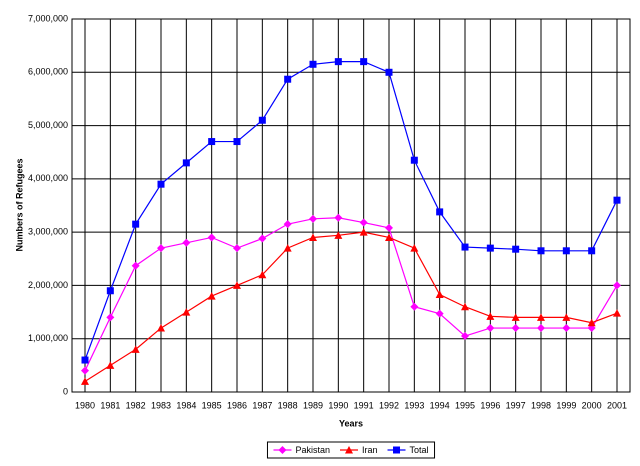 This screenshot has width=640, height=466. Describe the element at coordinates (516, 405) in the screenshot. I see `x-tick-label: 1997` at that location.